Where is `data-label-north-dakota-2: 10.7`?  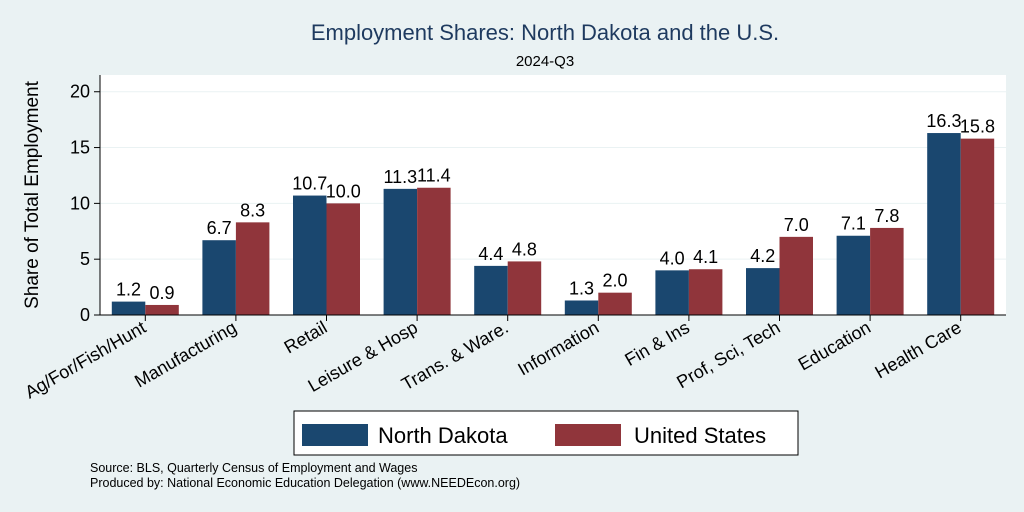 data-label-north-dakota-2: 10.7 is located at coordinates (309, 184).